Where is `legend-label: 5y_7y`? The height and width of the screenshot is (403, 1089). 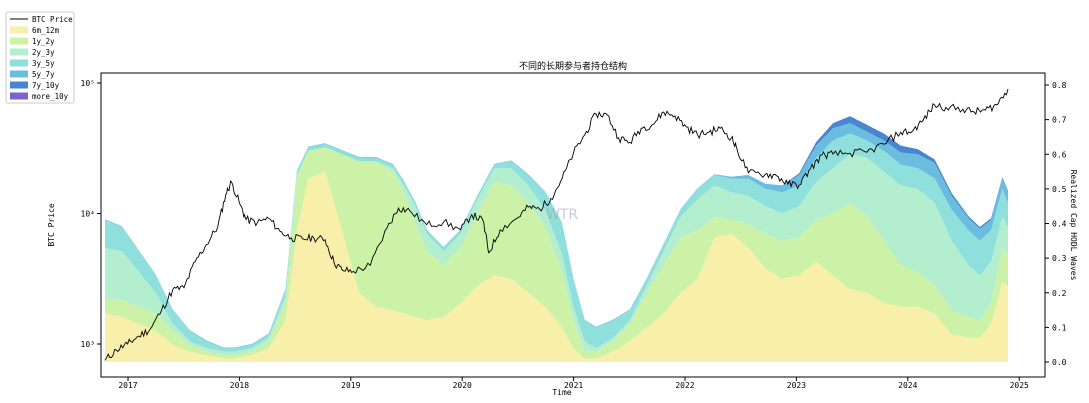 legend-label: 5y_7y is located at coordinates (43, 74).